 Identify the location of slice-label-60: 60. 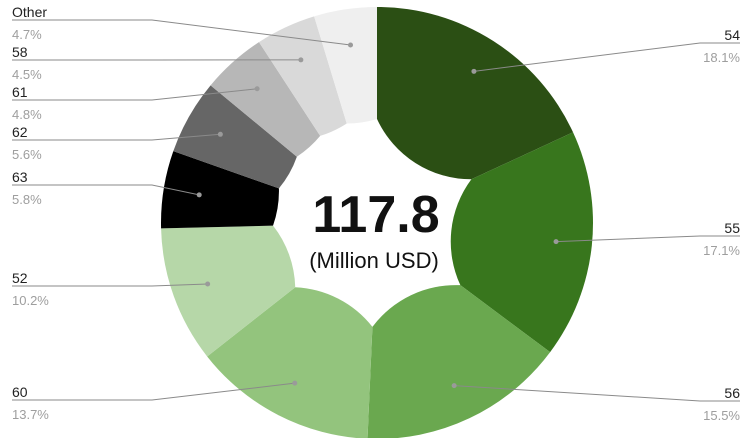
(20, 392).